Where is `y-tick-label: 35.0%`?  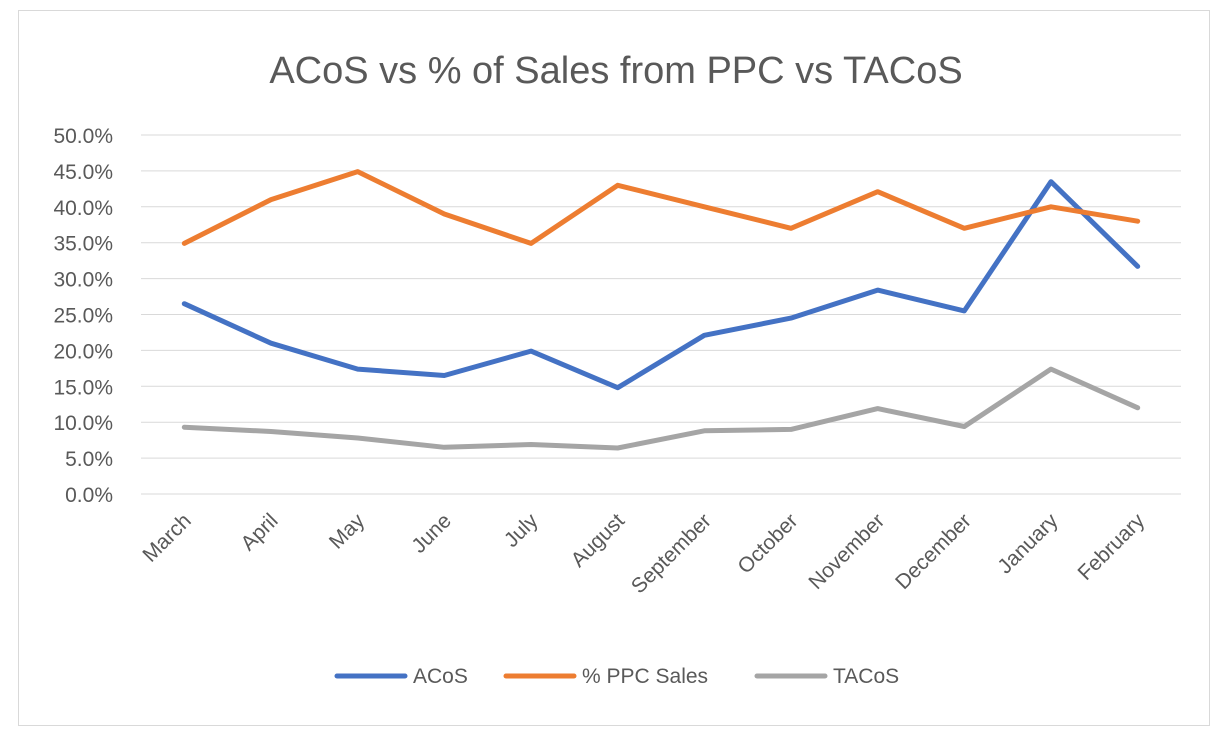 y-tick-label: 35.0% is located at coordinates (83, 244).